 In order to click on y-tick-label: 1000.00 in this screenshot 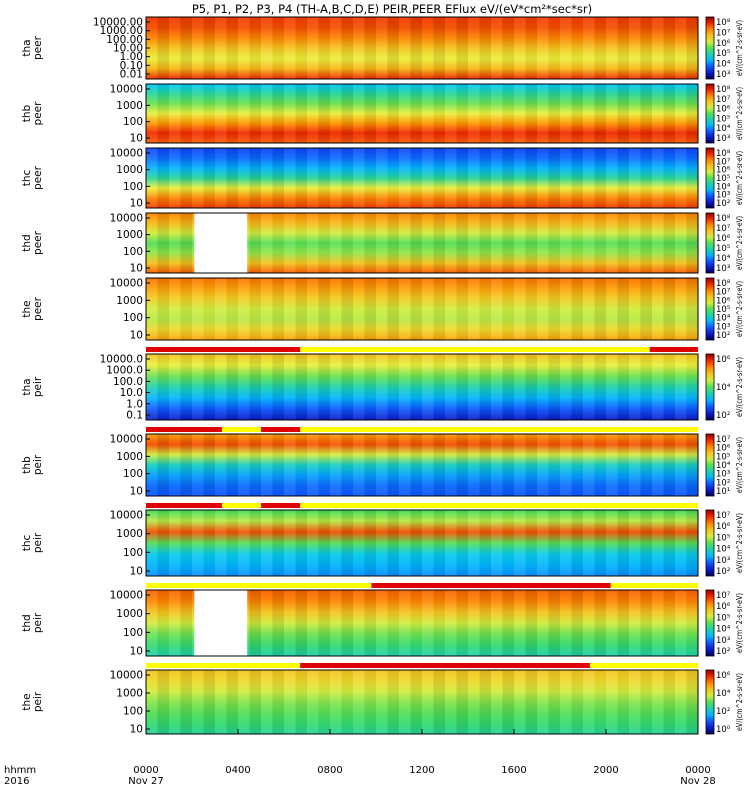, I will do `click(121, 31)`.